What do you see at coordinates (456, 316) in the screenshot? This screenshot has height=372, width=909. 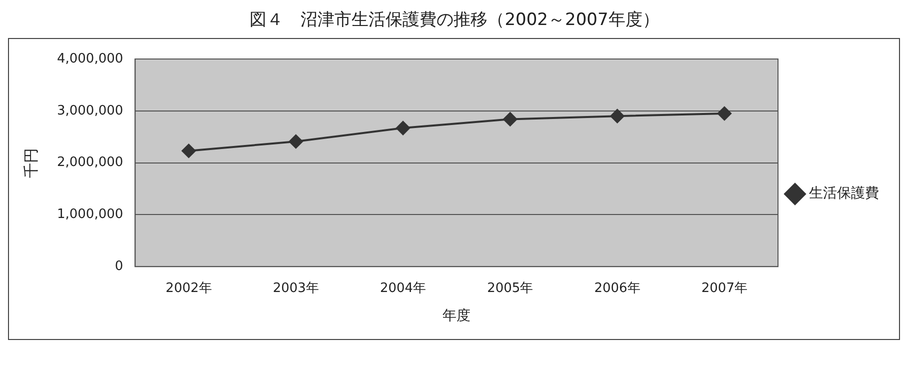 I see `x-axis-title: 年度` at bounding box center [456, 316].